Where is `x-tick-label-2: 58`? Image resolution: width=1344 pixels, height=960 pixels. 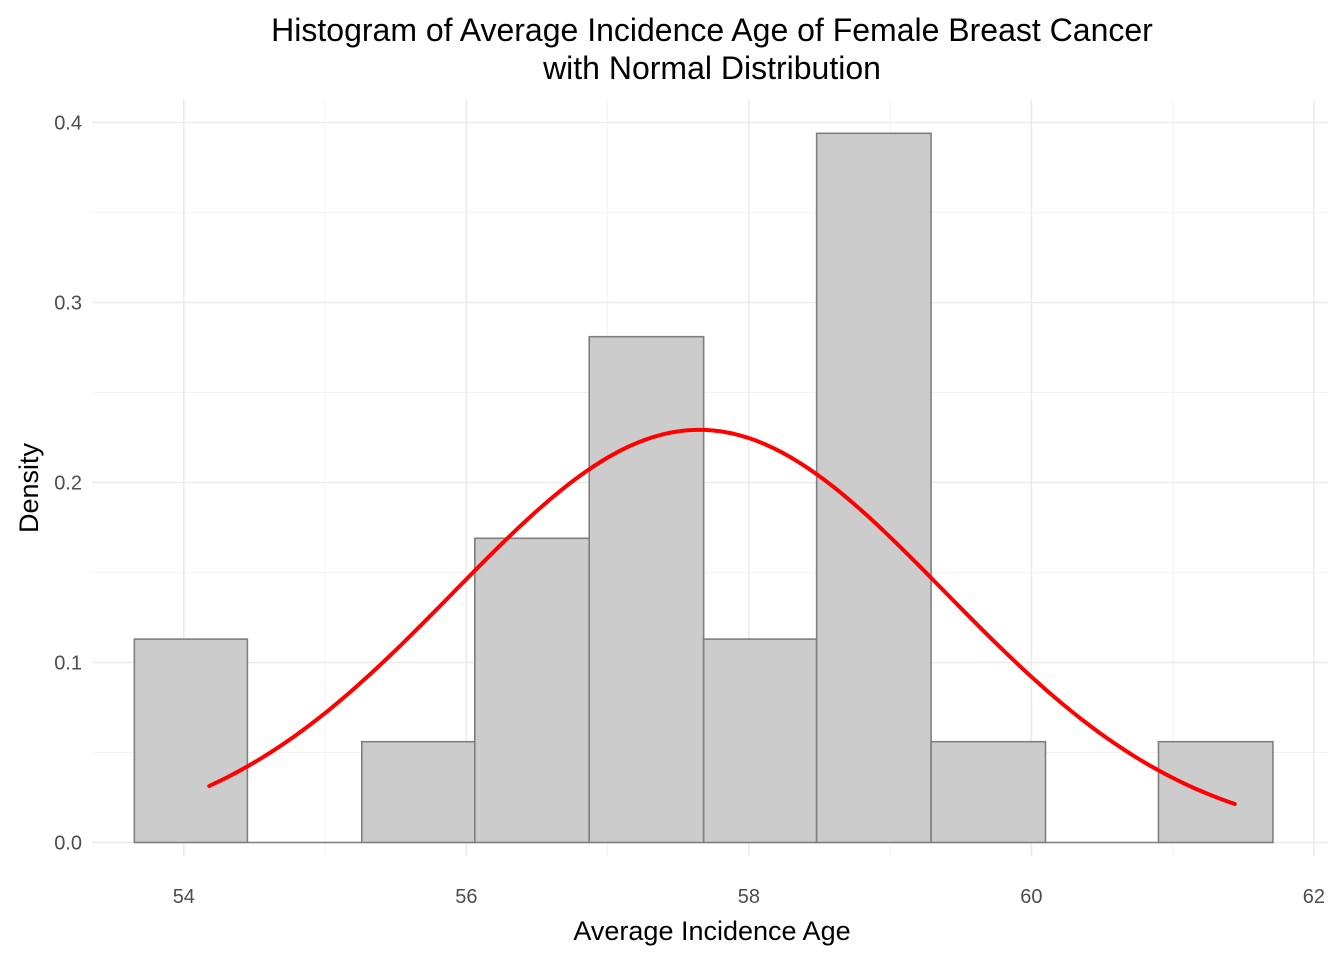 x-tick-label-2: 58 is located at coordinates (749, 897).